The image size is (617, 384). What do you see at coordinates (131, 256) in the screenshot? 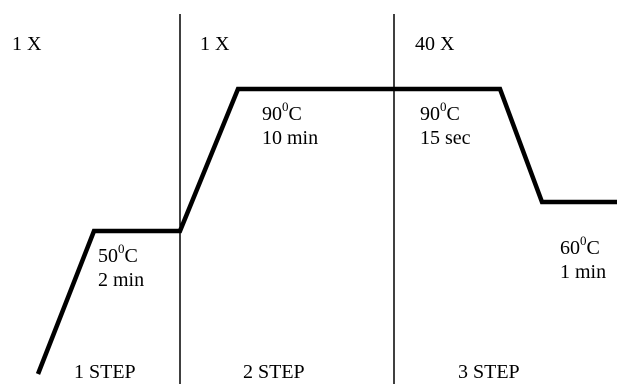
I see `hold-1-temp-unit: C` at bounding box center [131, 256].